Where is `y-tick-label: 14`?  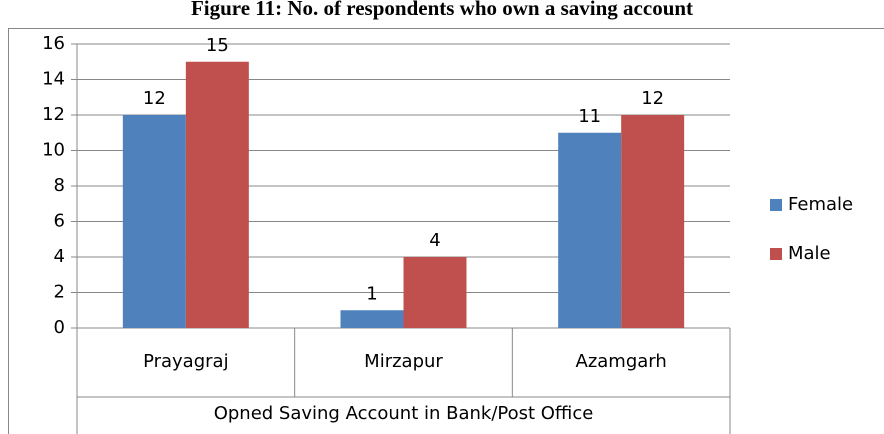
y-tick-label: 14 is located at coordinates (53, 79).